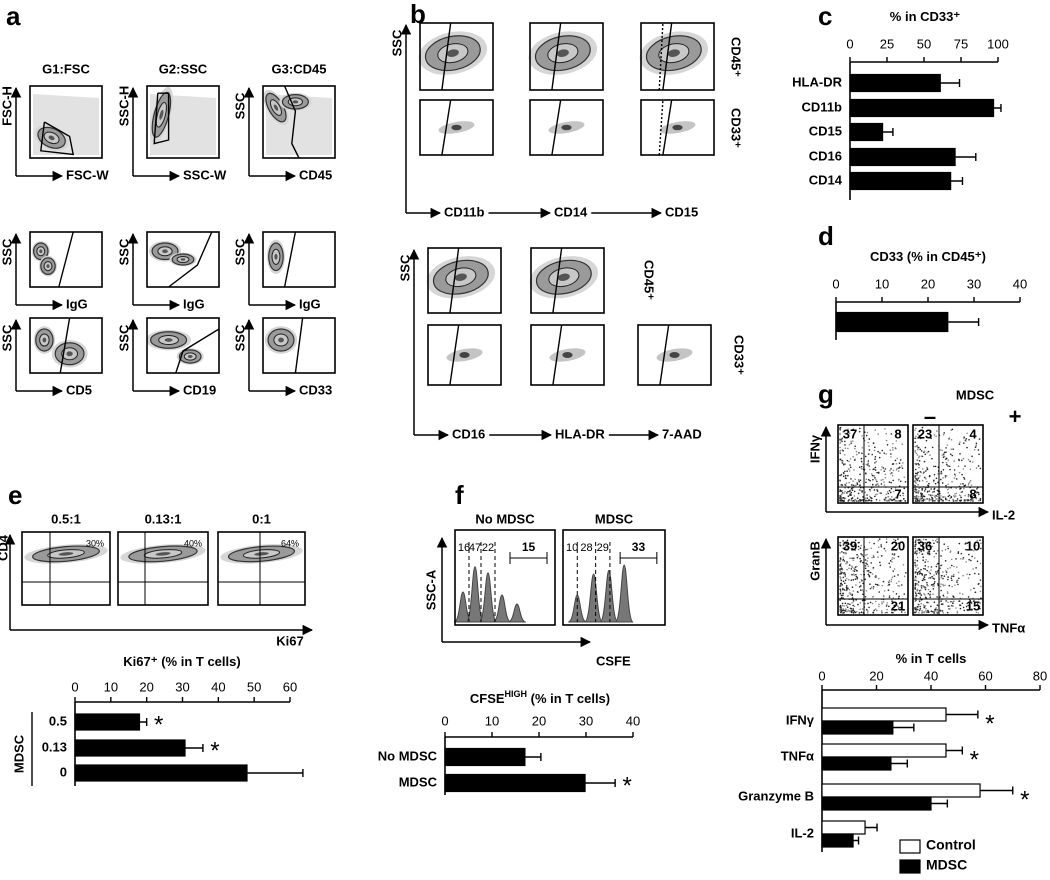 This screenshot has width=1050, height=880. I want to click on x-tick-label: 30, so click(586, 720).